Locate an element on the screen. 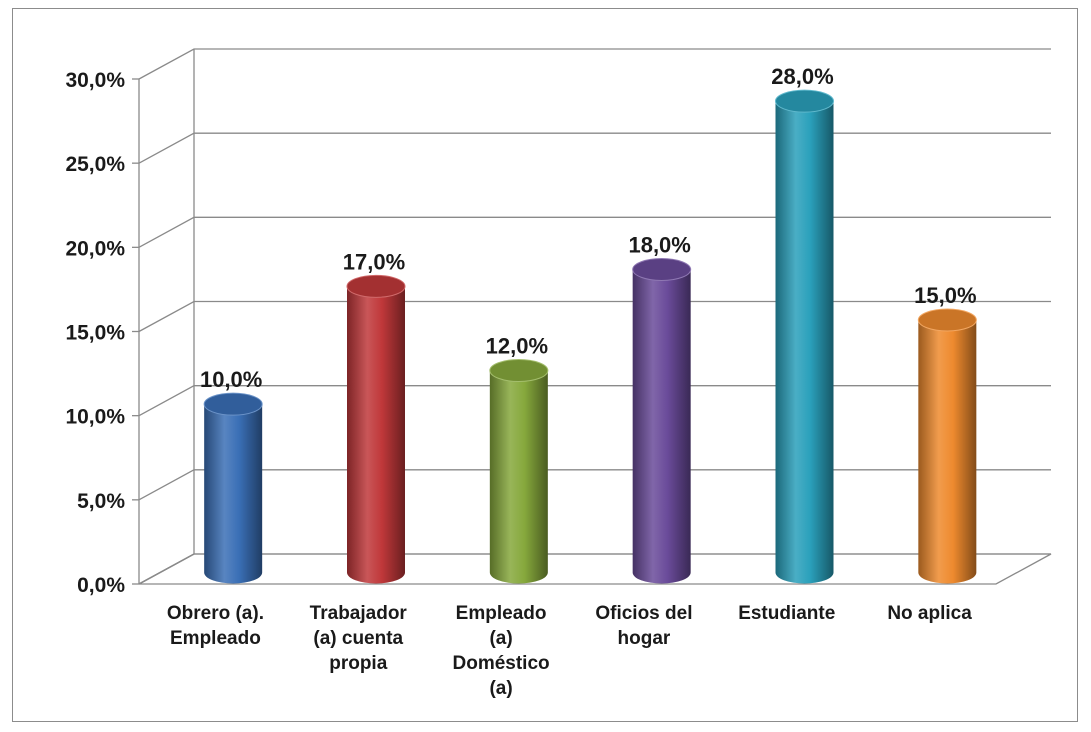 The width and height of the screenshot is (1091, 732). x-tick-label: Empleado (a) Doméstico (a) is located at coordinates (501, 651).